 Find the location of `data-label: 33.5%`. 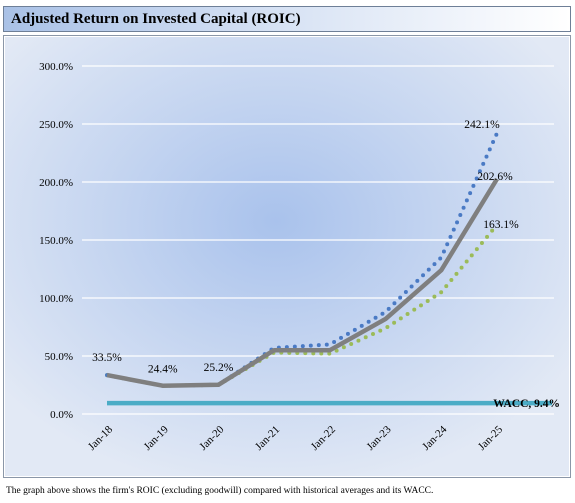

data-label: 33.5% is located at coordinates (107, 358).